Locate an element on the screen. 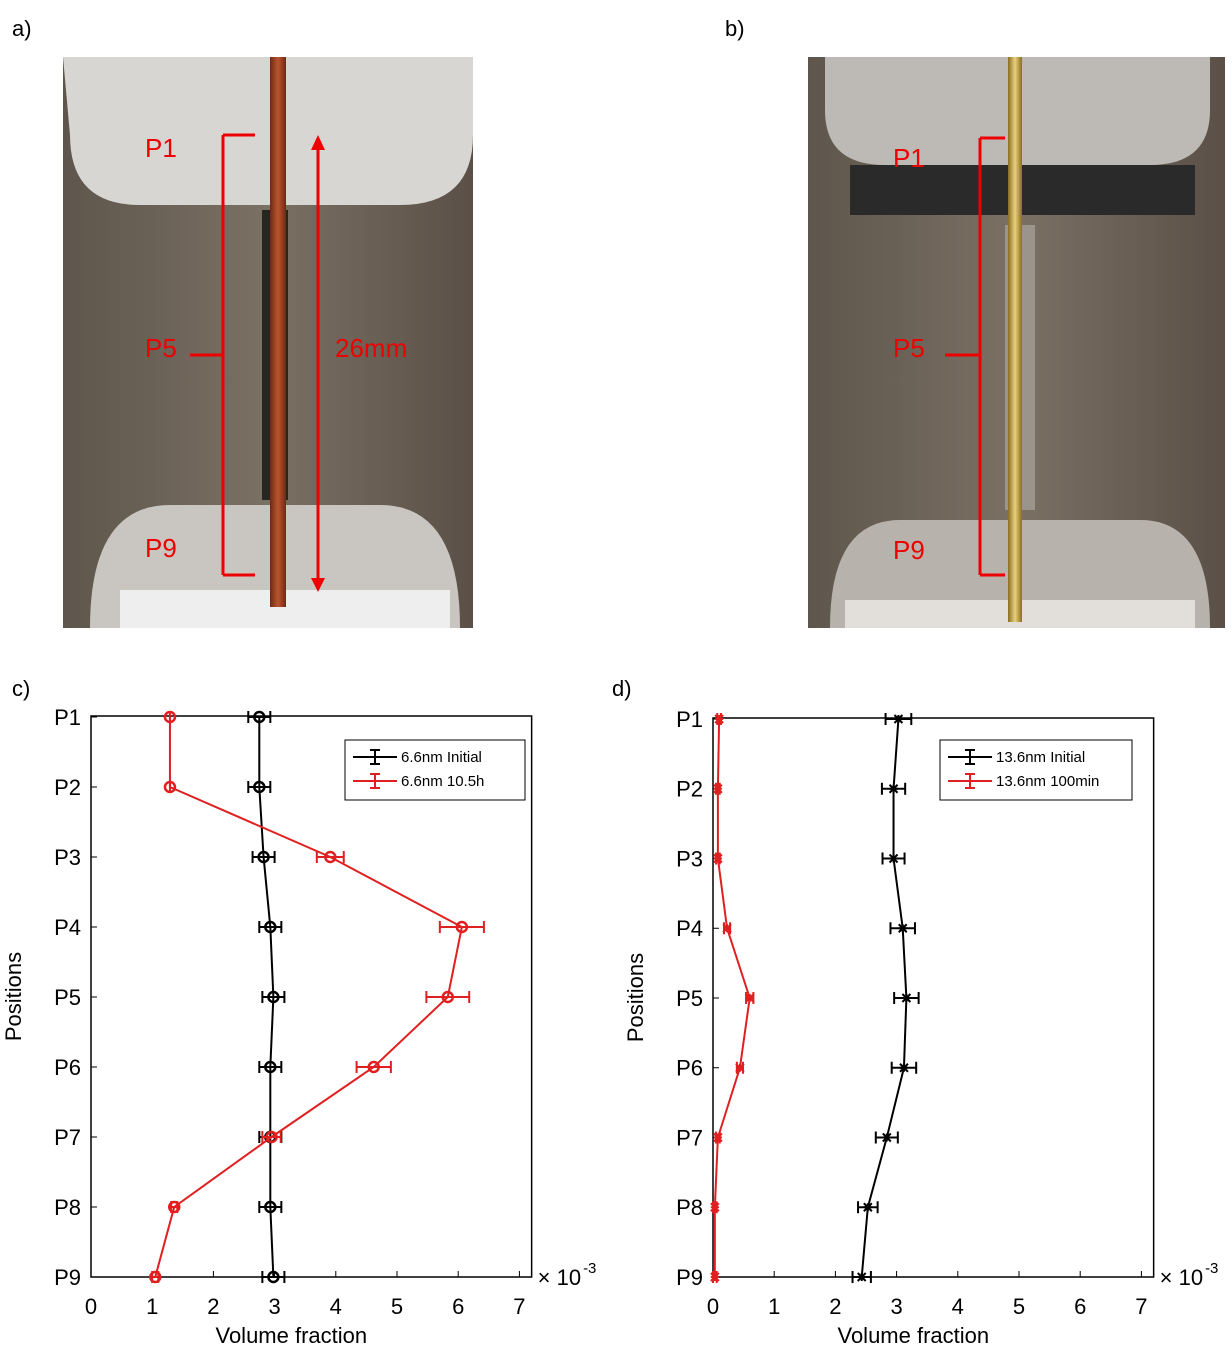 The width and height of the screenshot is (1232, 1358). panel-label: c) is located at coordinates (21, 688).